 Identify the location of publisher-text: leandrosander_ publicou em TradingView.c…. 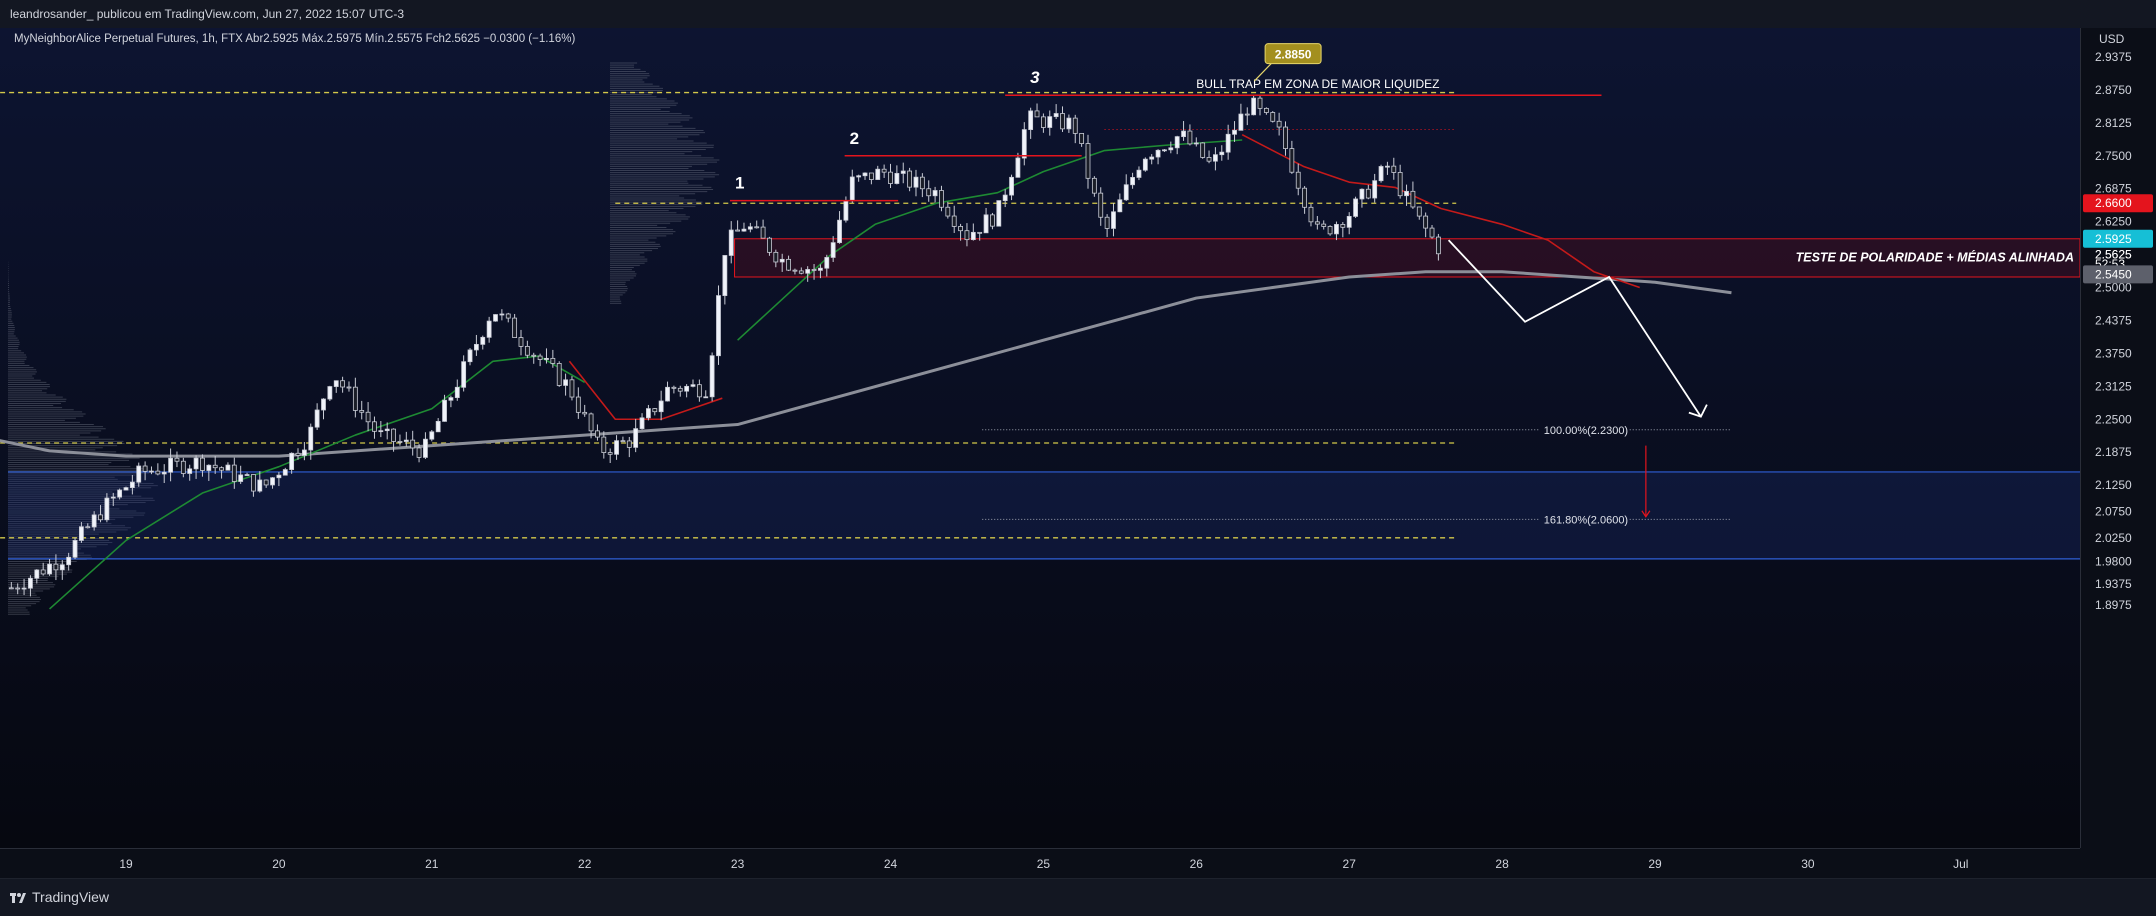
(207, 14).